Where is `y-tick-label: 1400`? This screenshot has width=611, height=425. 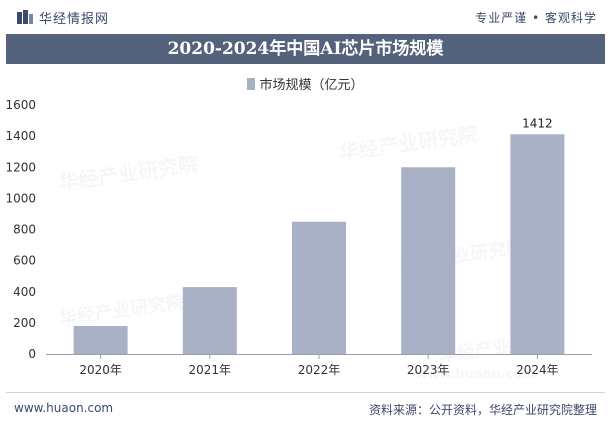 y-tick-label: 1400 is located at coordinates (20, 136).